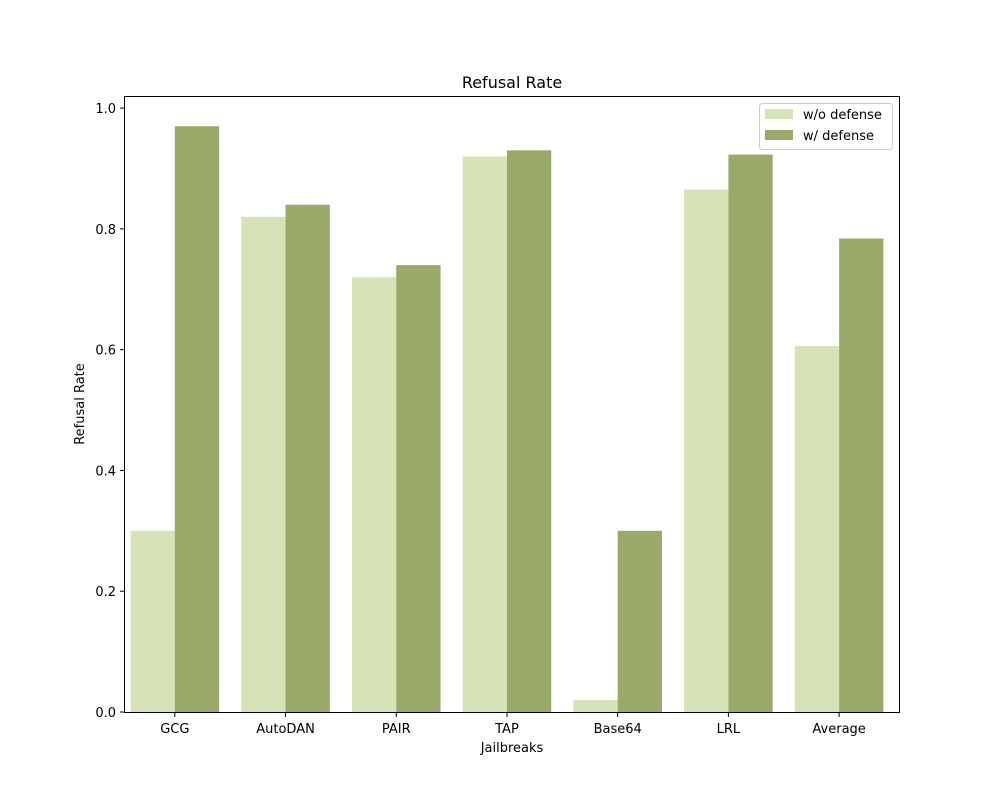 This screenshot has height=804, width=1000. Describe the element at coordinates (838, 729) in the screenshot. I see `x-tick-label-average: Average` at that location.